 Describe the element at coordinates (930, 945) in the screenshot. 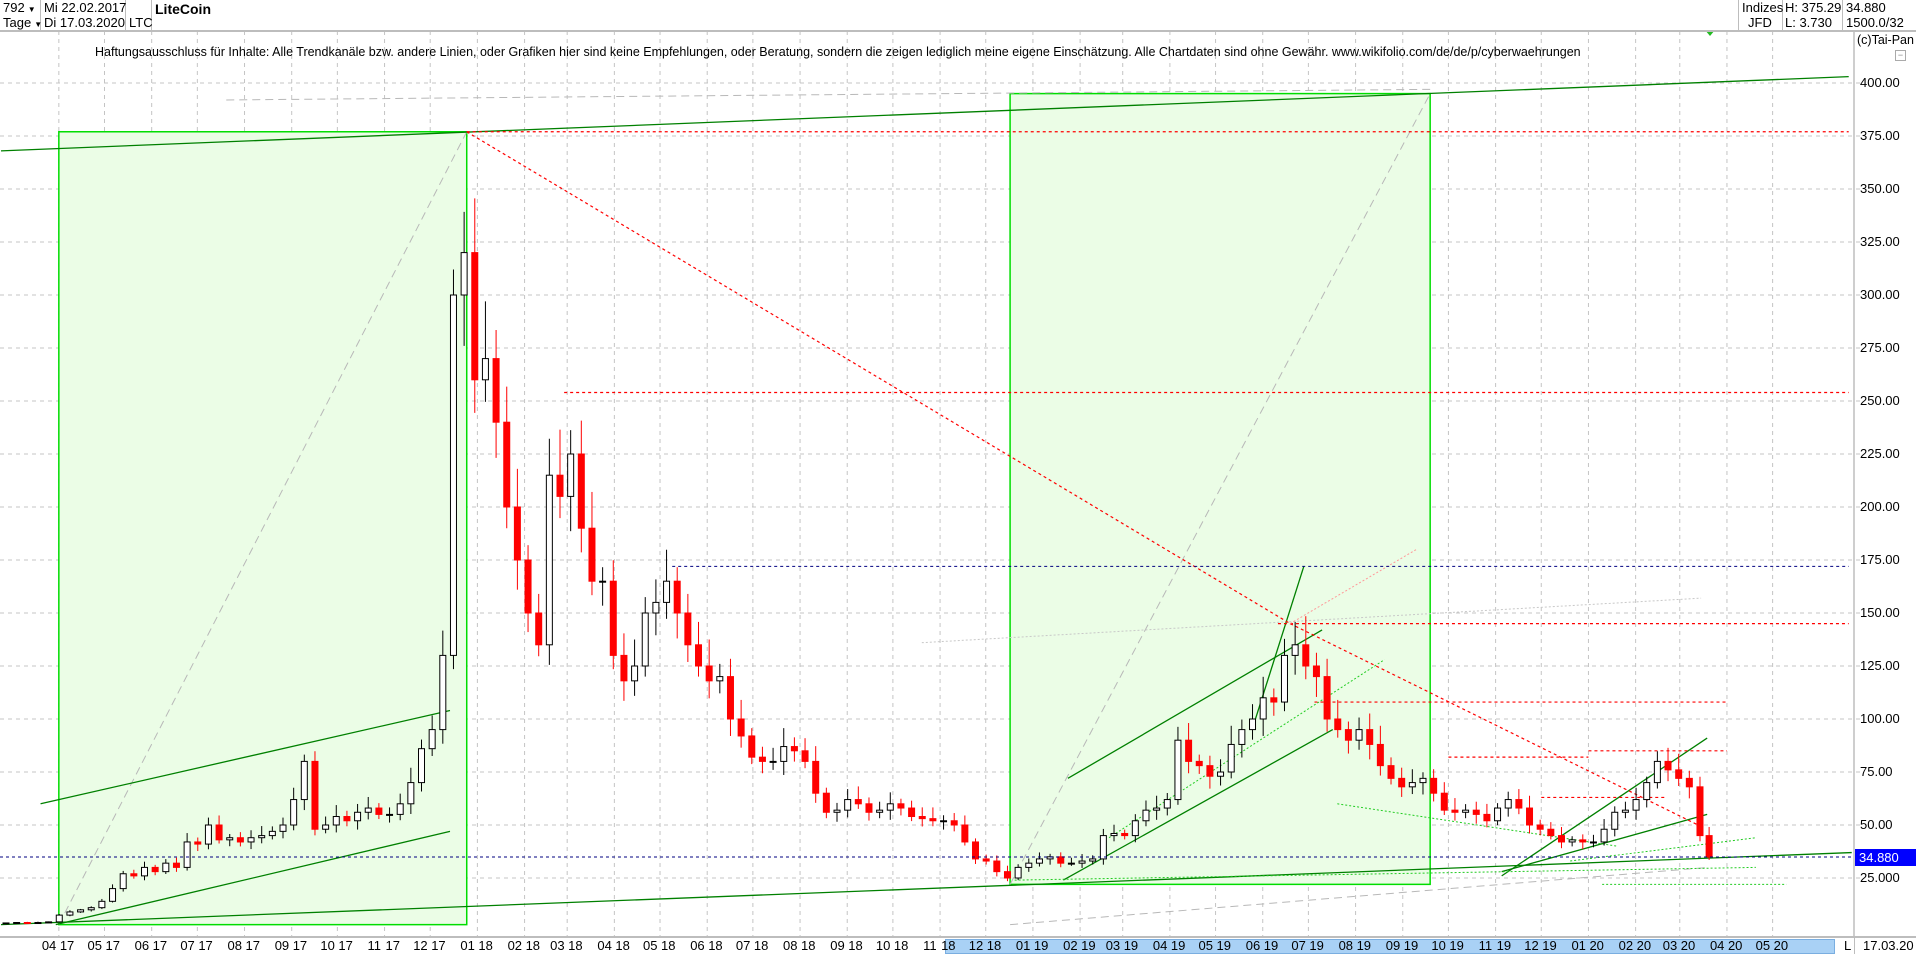

I see `x-tick-month: 11` at that location.